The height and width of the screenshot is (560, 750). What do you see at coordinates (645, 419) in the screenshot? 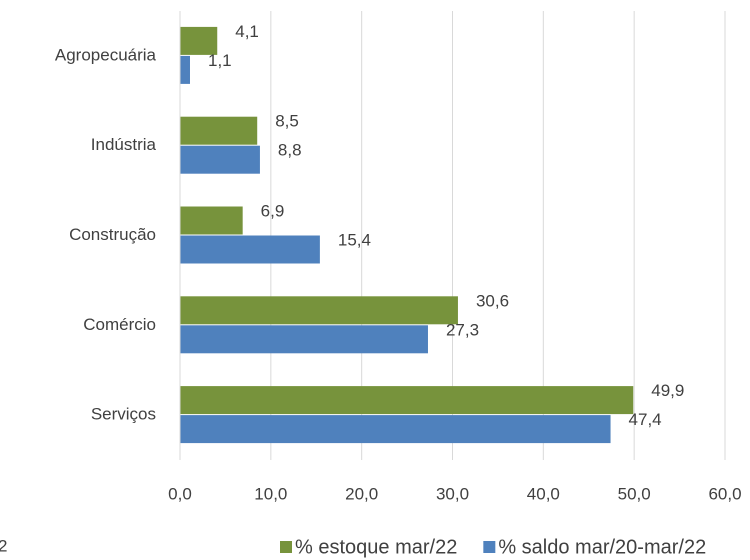
I see `value-label: 47,4` at bounding box center [645, 419].